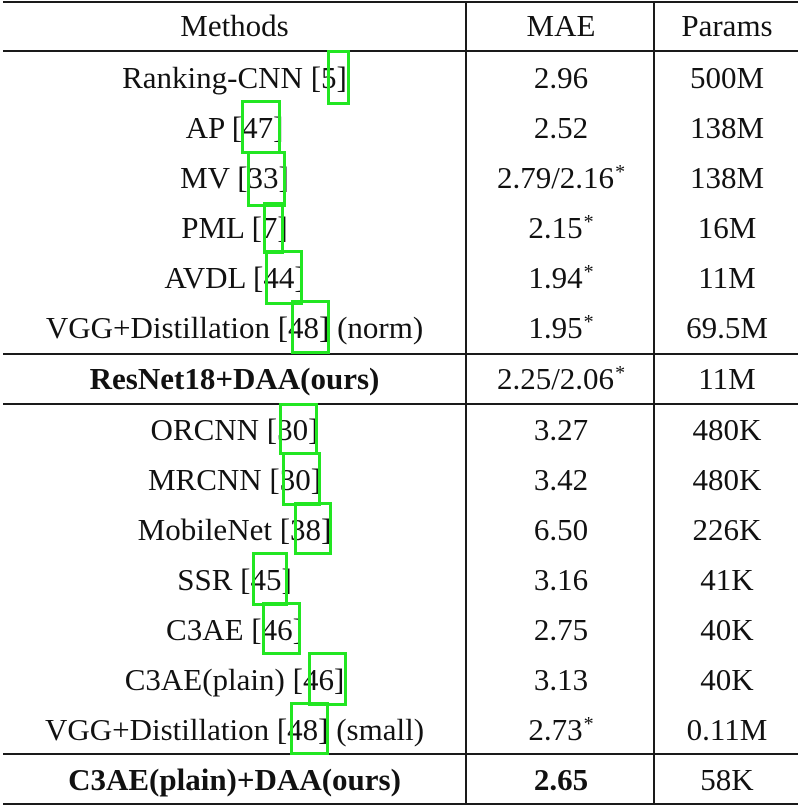  What do you see at coordinates (234, 277) in the screenshot?
I see `table-row-method: AVDL [44]` at bounding box center [234, 277].